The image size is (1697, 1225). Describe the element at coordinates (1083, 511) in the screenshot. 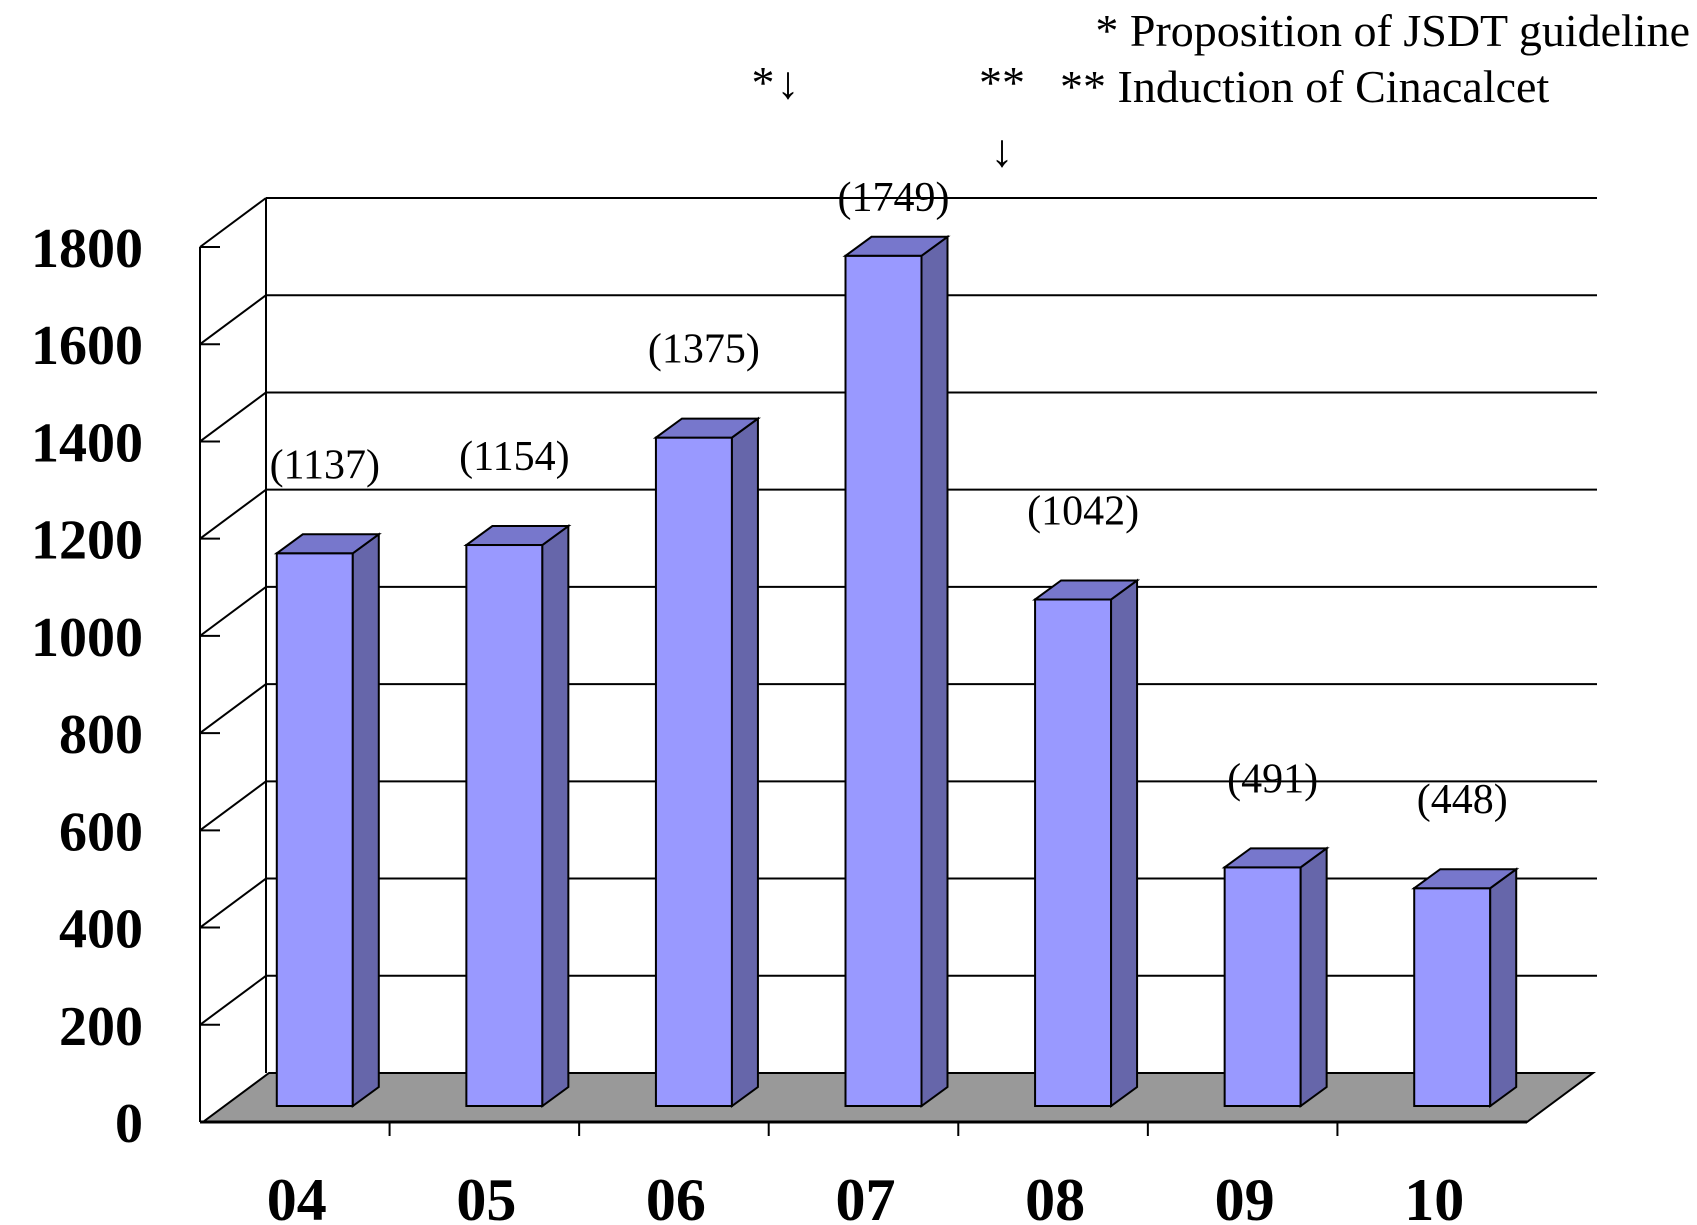

I see `data-label: (1042)` at that location.